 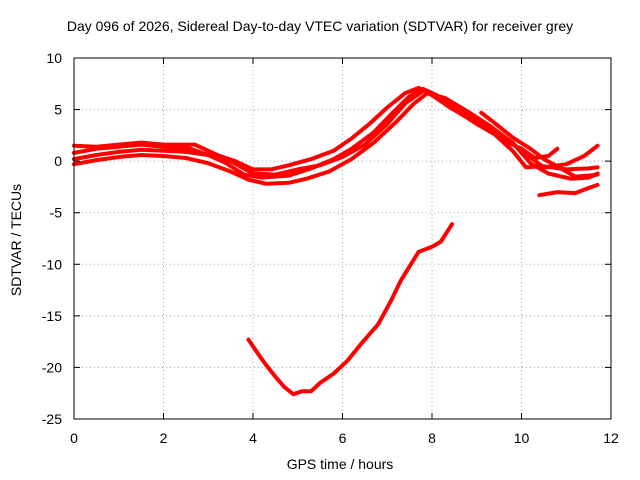 I want to click on y-tick-label: 0, so click(x=58, y=161).